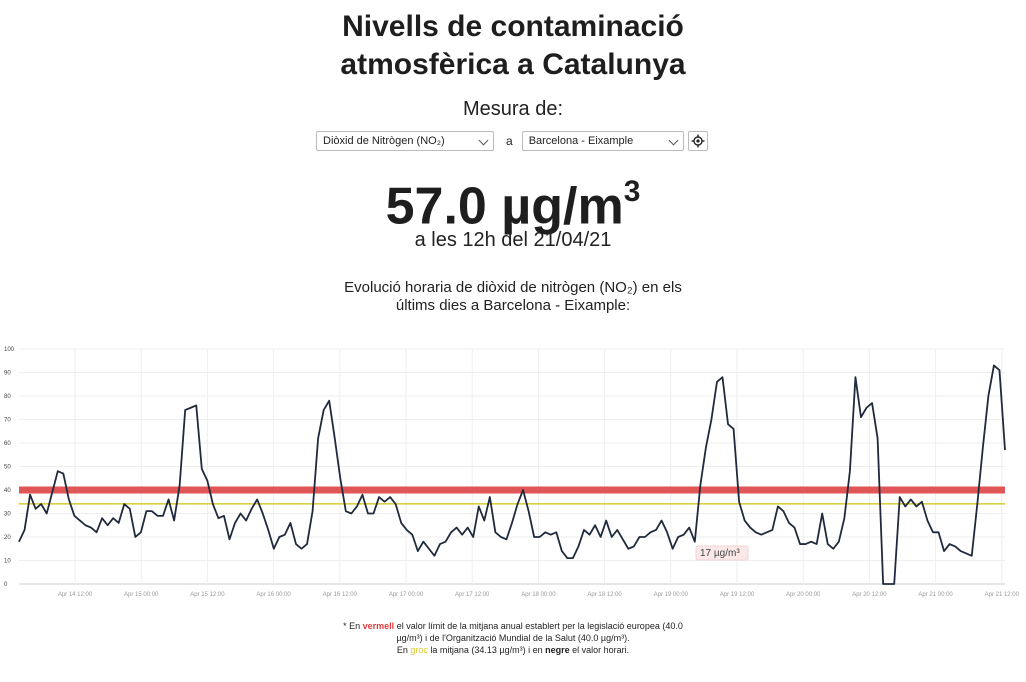 This screenshot has width=1026, height=682. Describe the element at coordinates (512, 495) in the screenshot. I see `reference-lines` at that location.